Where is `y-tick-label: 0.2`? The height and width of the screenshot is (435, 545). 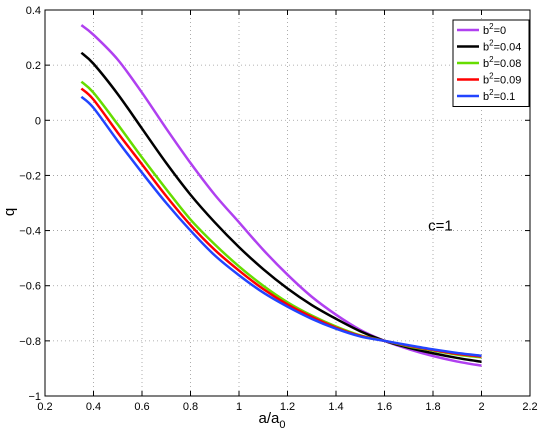
y-tick-label: 0.2 is located at coordinates (33, 66).